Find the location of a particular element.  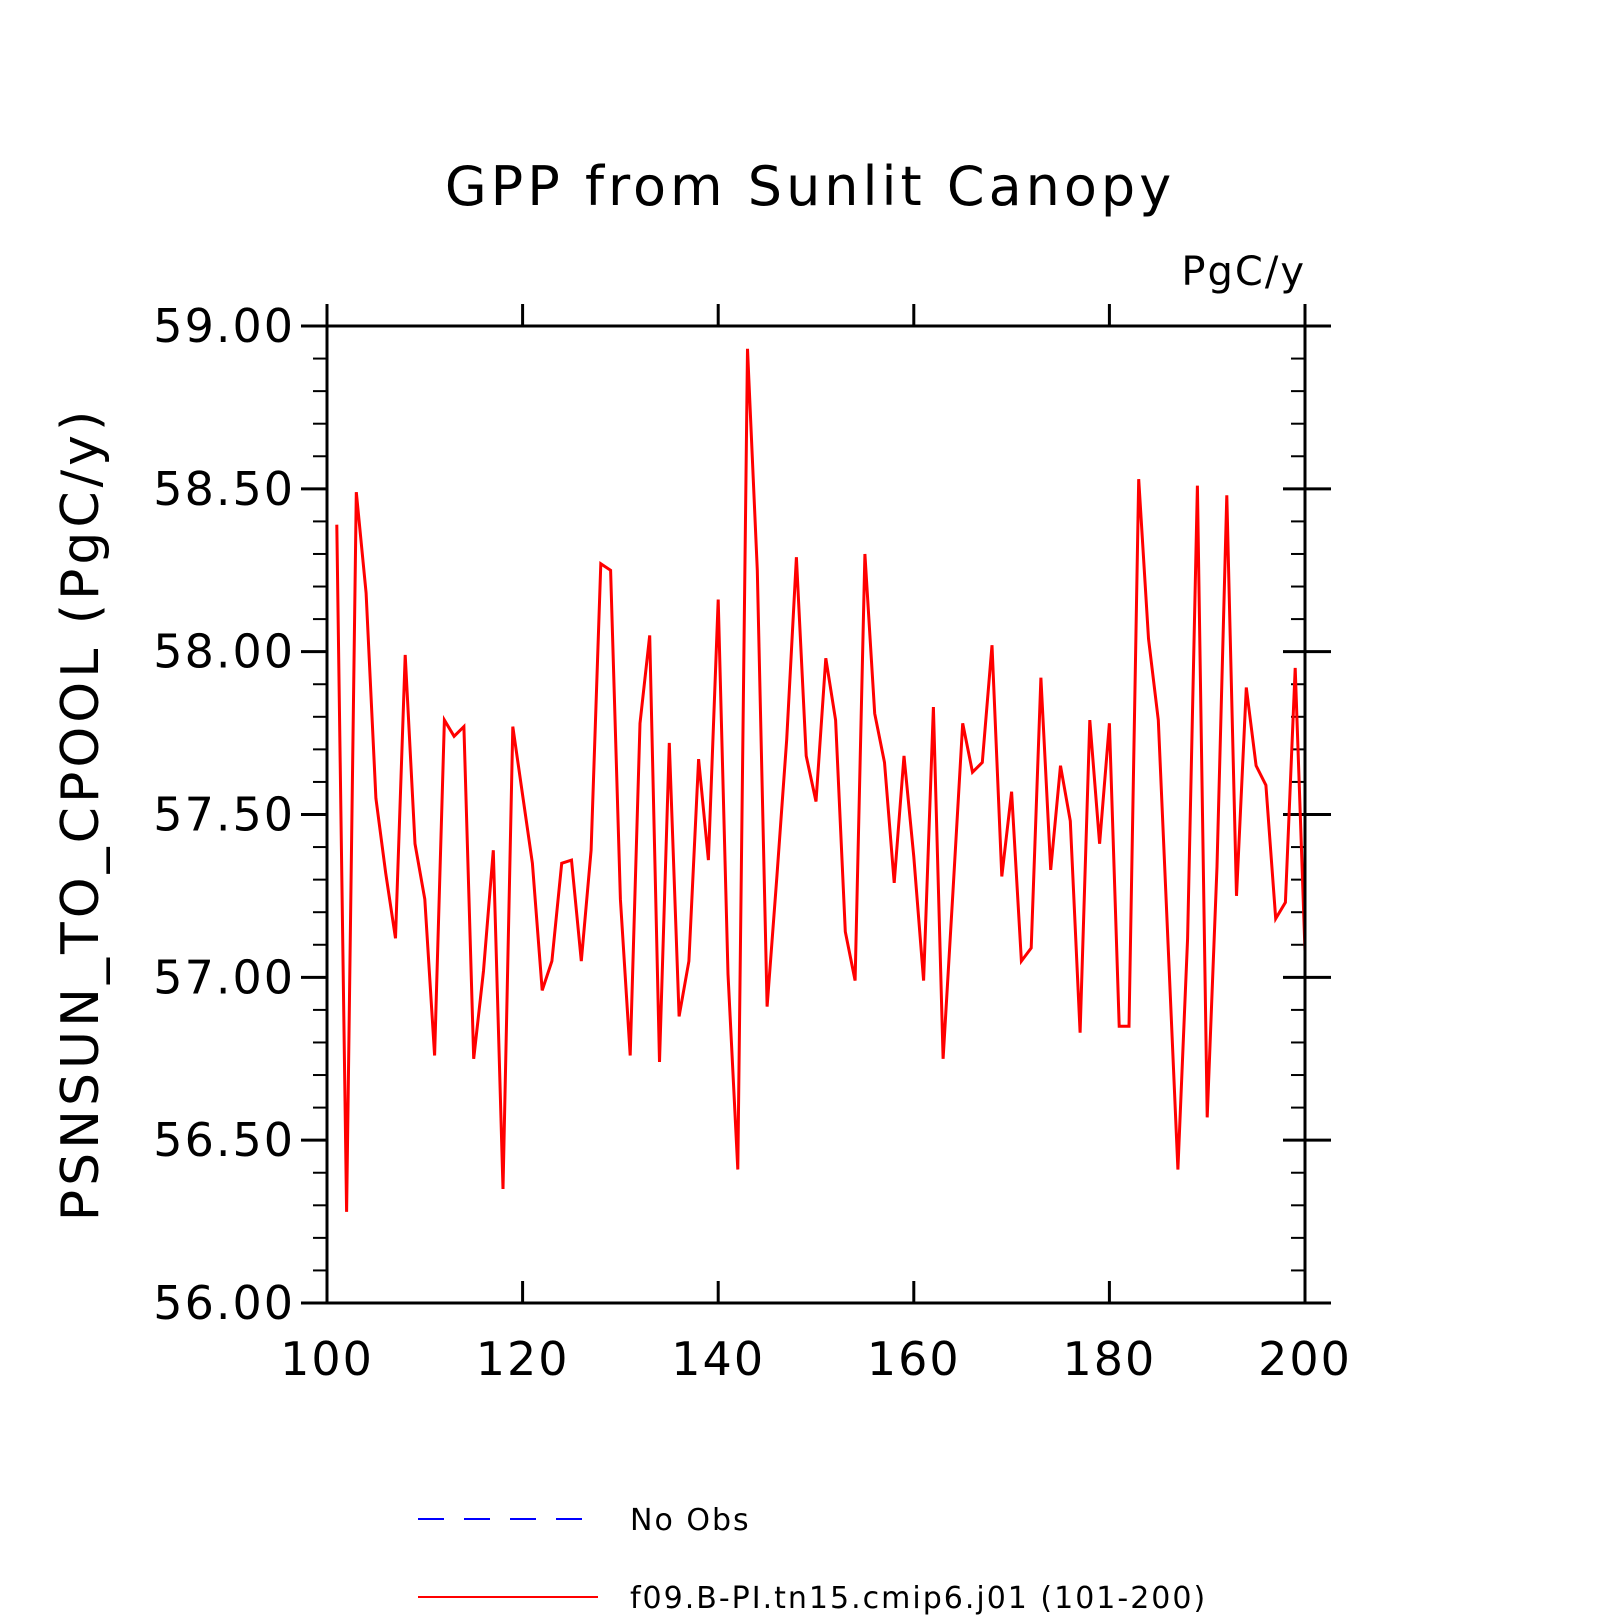

y-tick-label: 56.00 is located at coordinates (224, 1303).